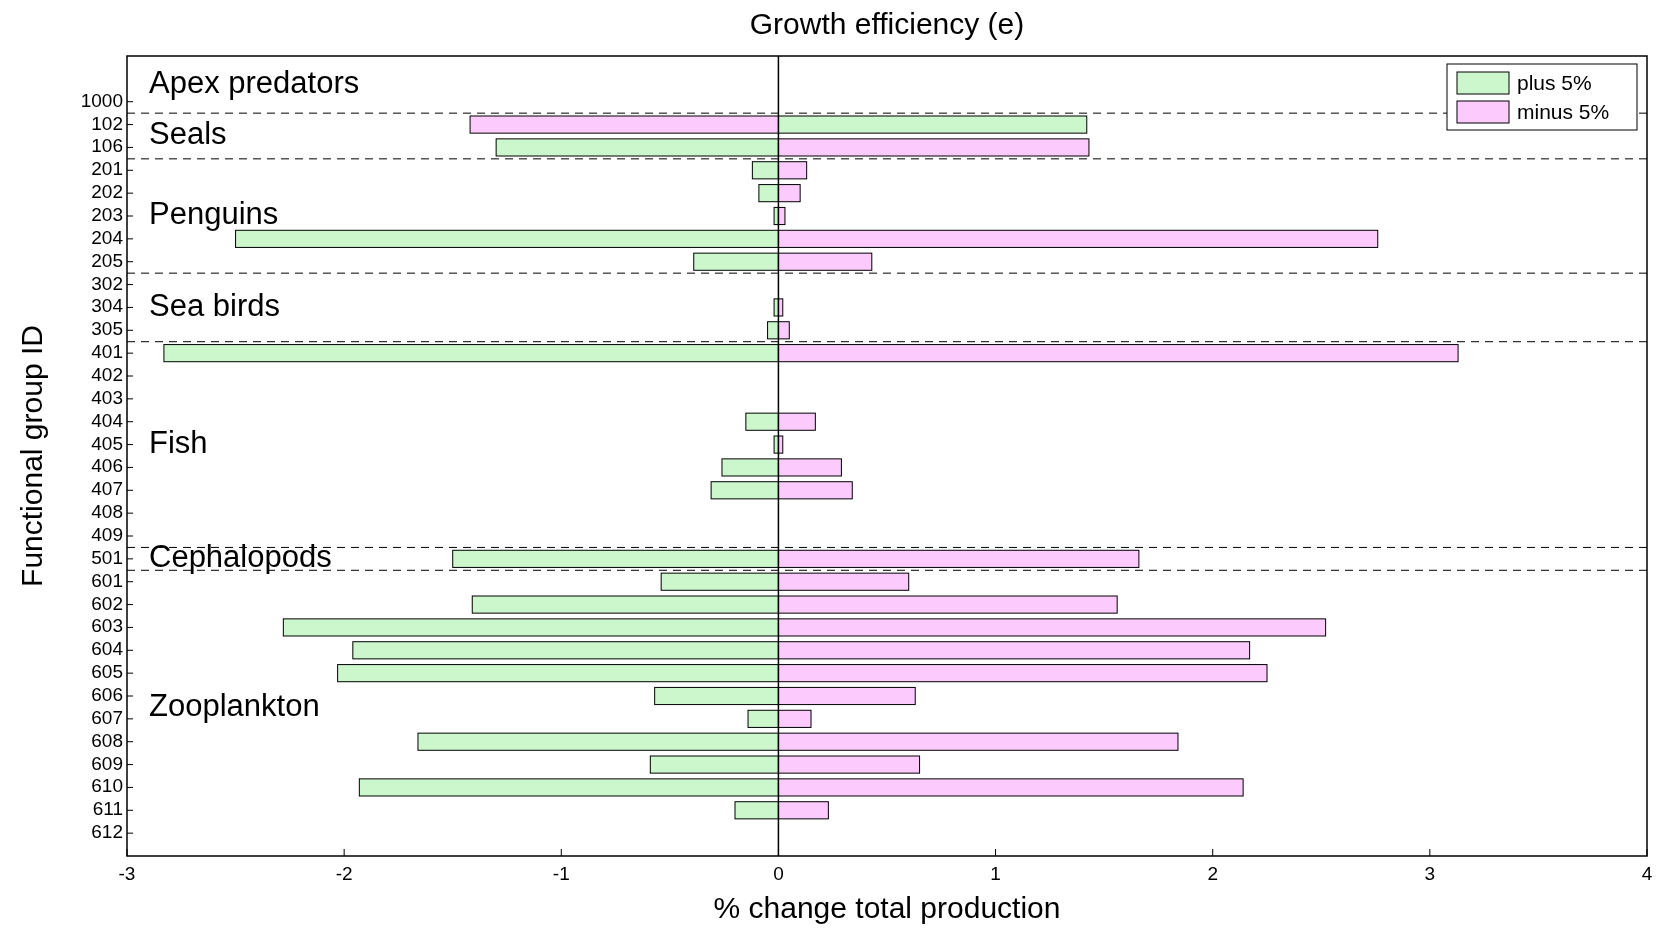 Image resolution: width=1661 pixels, height=928 pixels. Describe the element at coordinates (107, 420) in the screenshot. I see `y-tick-label: 404` at that location.